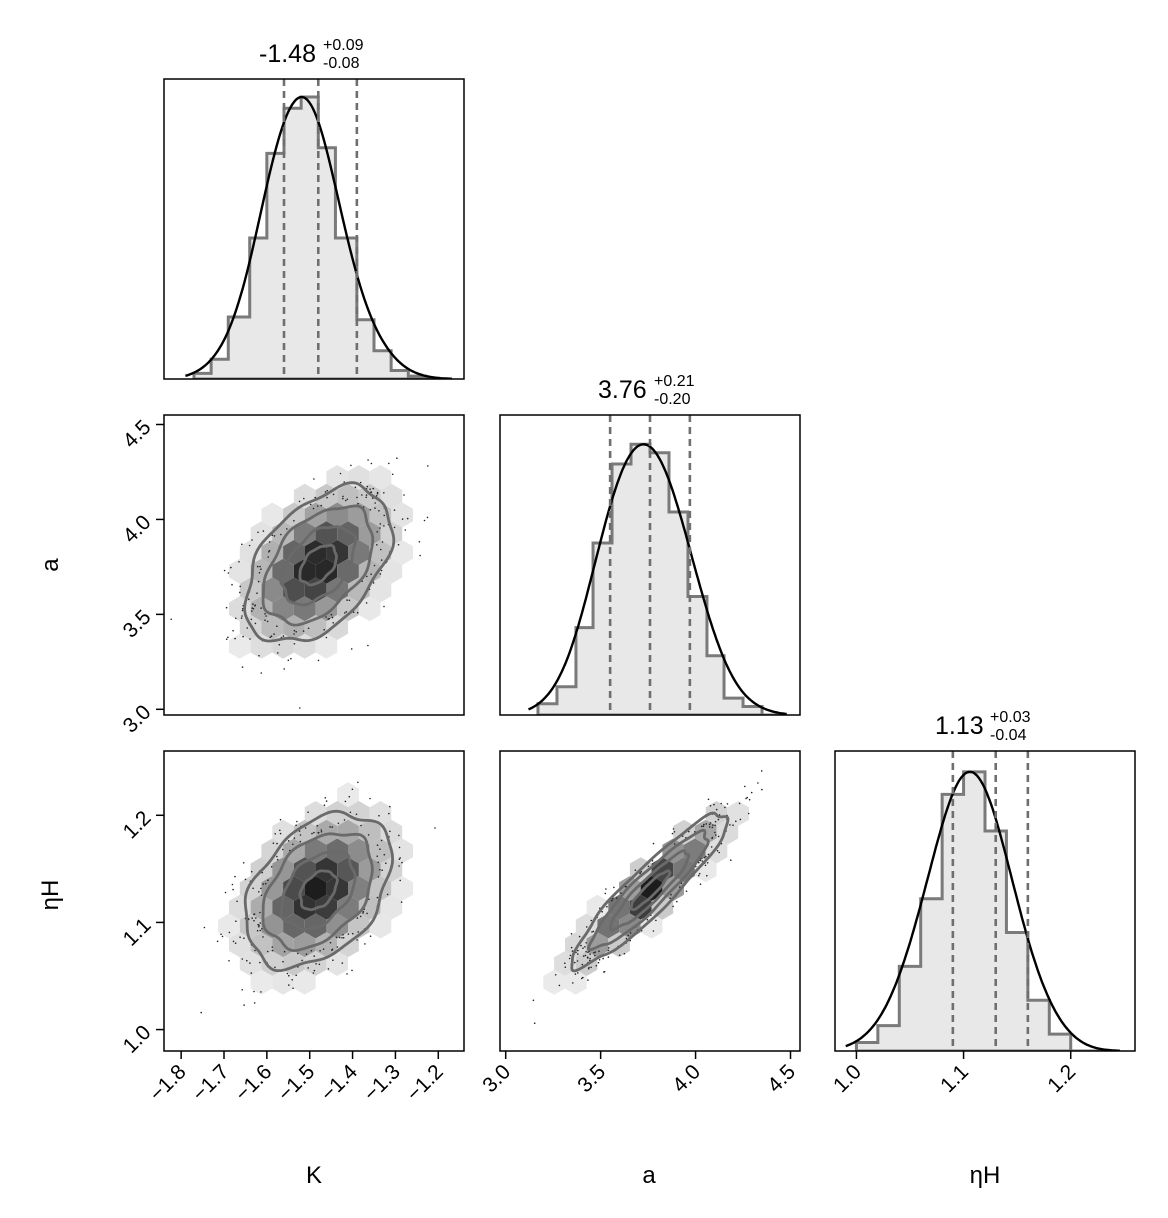  Describe the element at coordinates (650, 565) in the screenshot. I see `frame-diag-a` at that location.